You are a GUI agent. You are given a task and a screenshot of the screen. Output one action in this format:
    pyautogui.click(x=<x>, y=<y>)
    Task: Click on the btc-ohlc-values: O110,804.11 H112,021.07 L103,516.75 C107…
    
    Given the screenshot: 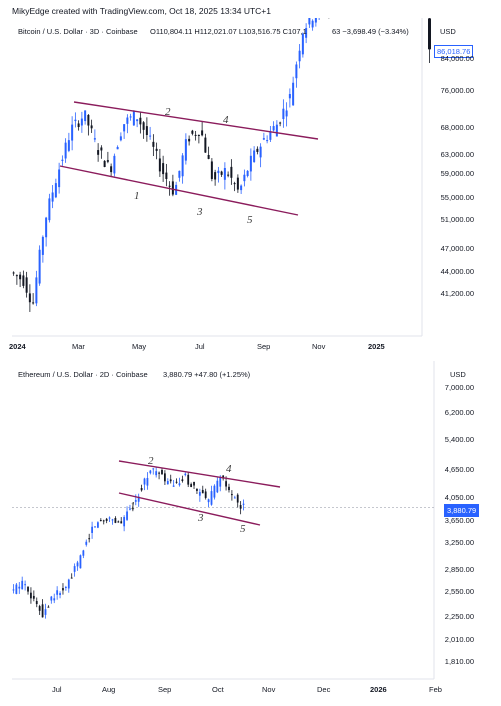 What is the action you would take?
    pyautogui.click(x=228, y=31)
    